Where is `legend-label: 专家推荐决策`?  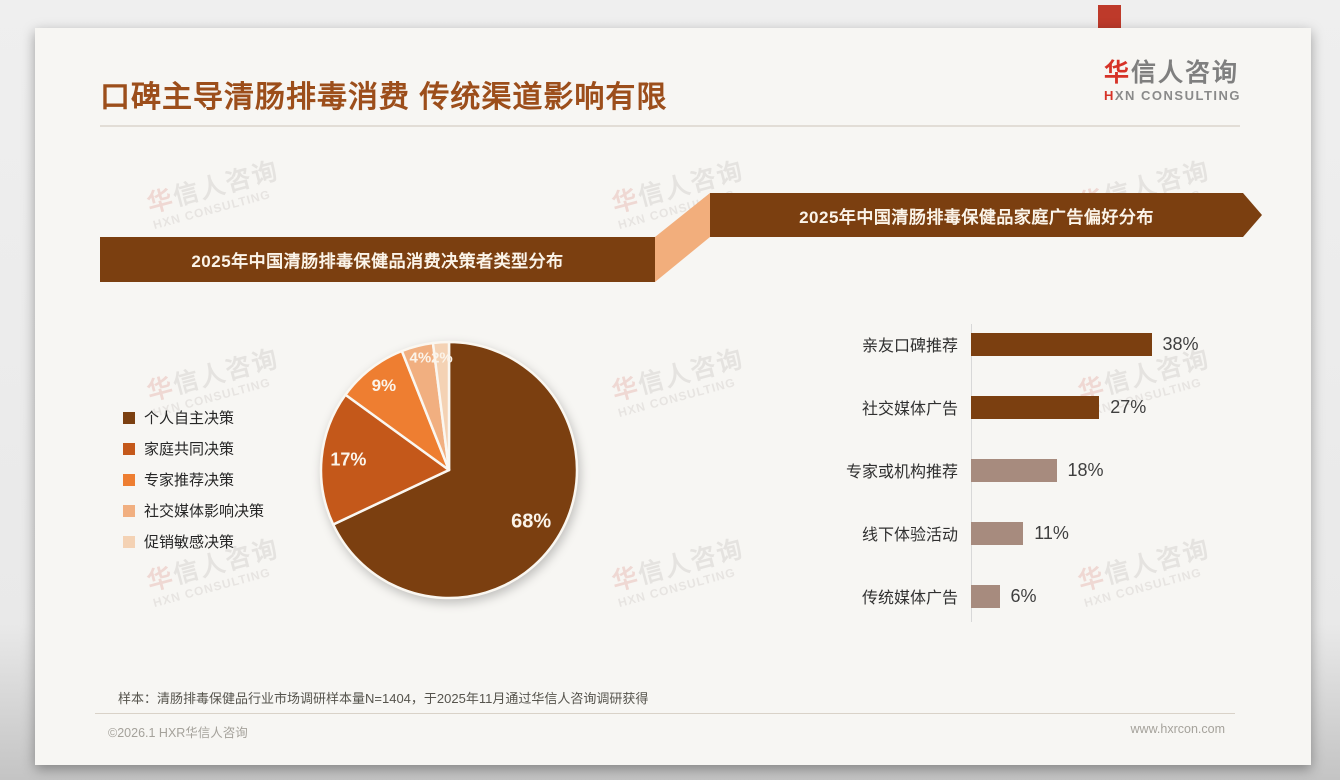
legend-label: 专家推荐决策 is located at coordinates (189, 480).